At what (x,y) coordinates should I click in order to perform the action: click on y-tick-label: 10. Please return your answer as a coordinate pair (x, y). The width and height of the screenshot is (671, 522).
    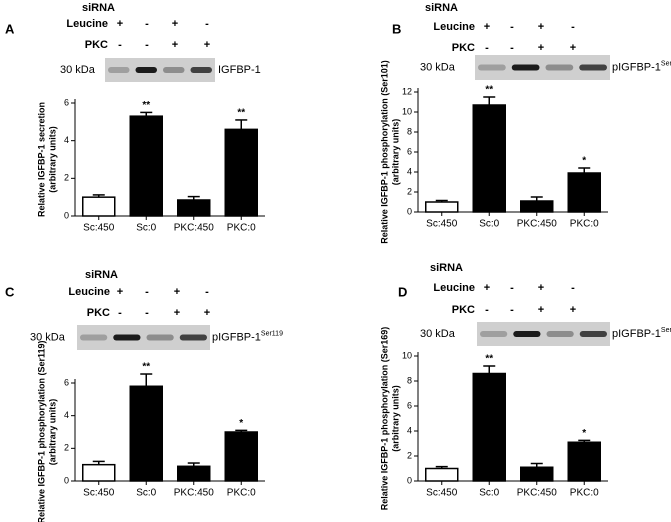
    Looking at the image, I should click on (407, 111).